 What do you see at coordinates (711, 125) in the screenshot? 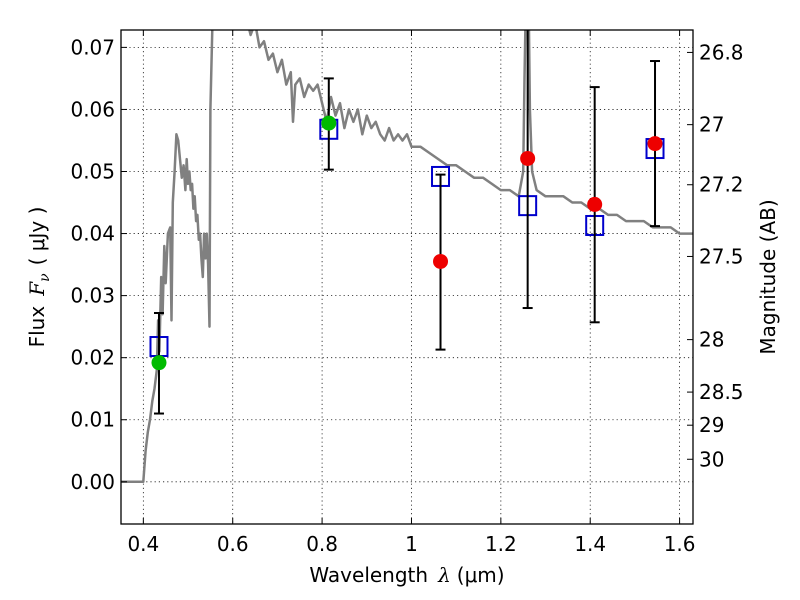
I see `y2-tick-label: 27` at bounding box center [711, 125].